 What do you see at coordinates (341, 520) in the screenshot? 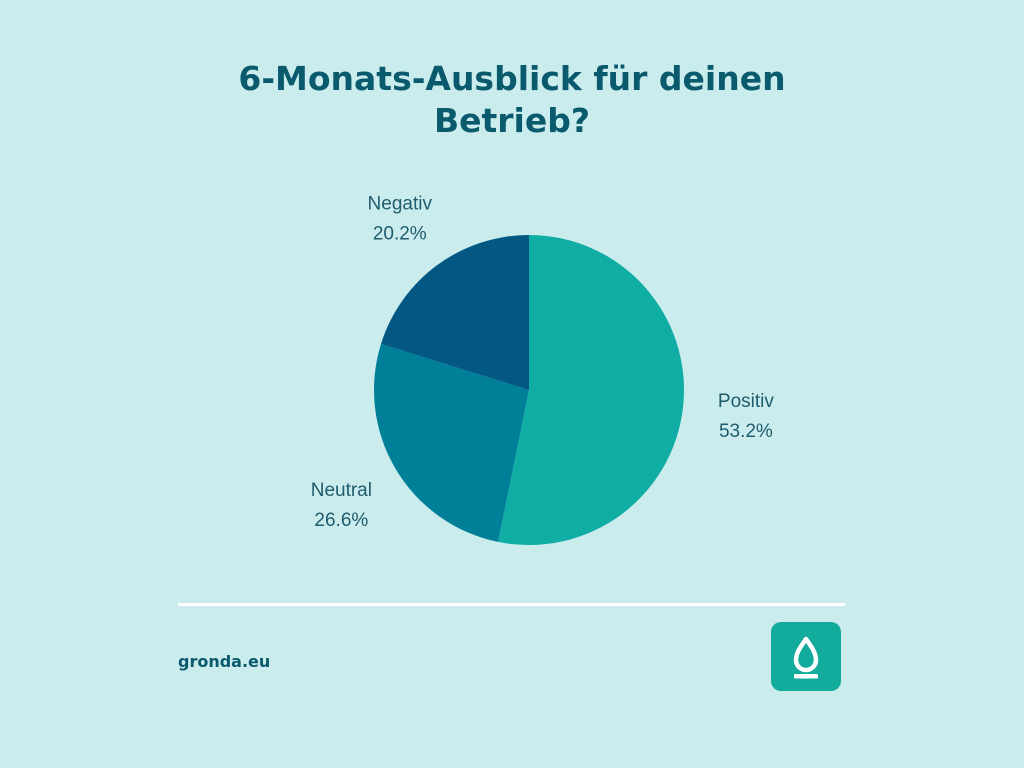
I see `slice-value-neutral: 26.6%` at bounding box center [341, 520].